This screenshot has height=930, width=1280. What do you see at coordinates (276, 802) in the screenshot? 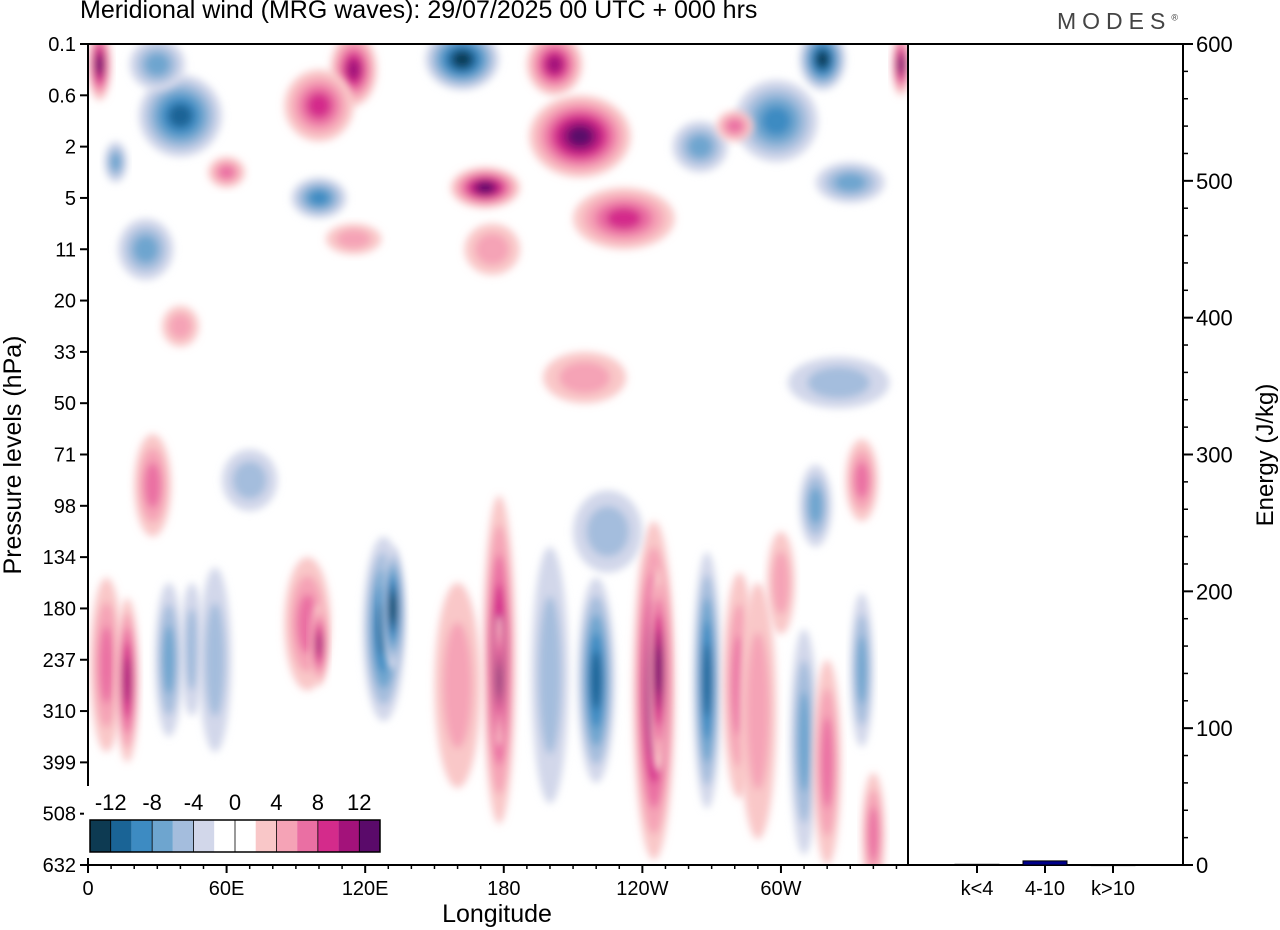
I see `colorbar-label: 4` at bounding box center [276, 802].